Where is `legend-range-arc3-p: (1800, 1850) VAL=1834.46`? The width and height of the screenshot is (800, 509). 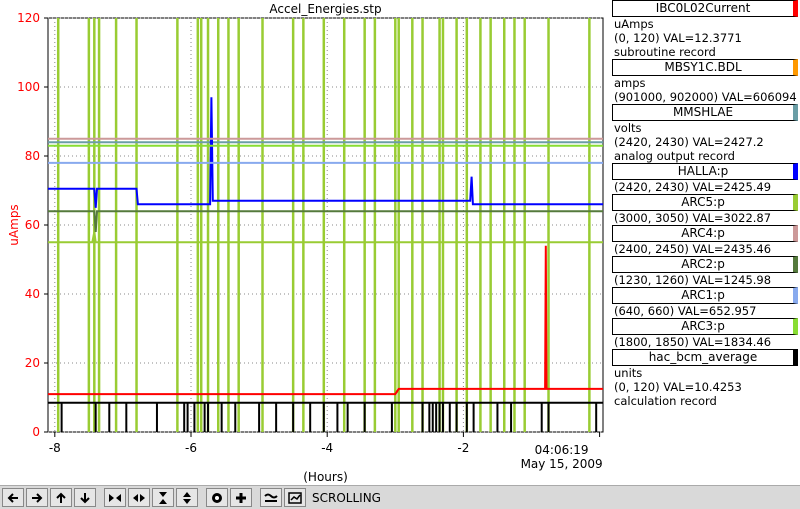 legend-range-arc3-p: (1800, 1850) VAL=1834.46 is located at coordinates (693, 342).